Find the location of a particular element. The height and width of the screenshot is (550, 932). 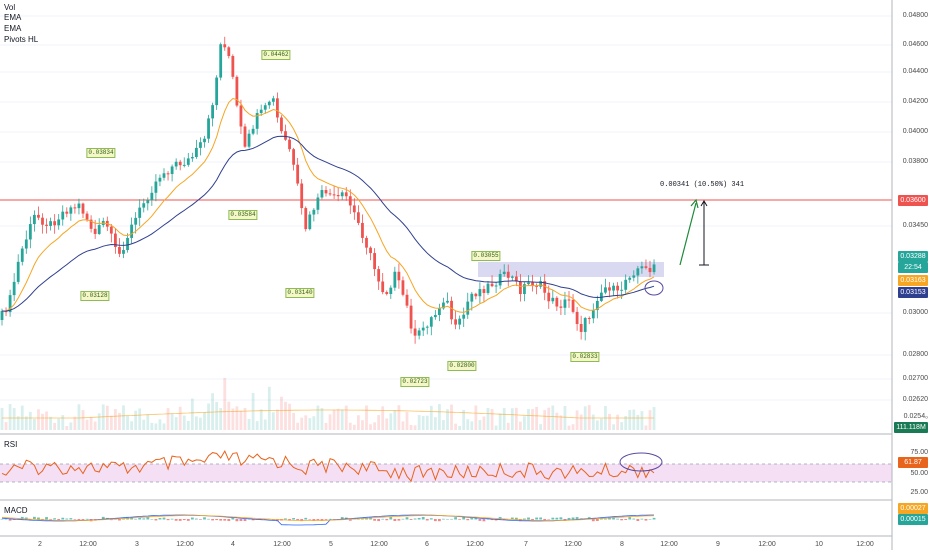

trend-arrow is located at coordinates (688, 234).